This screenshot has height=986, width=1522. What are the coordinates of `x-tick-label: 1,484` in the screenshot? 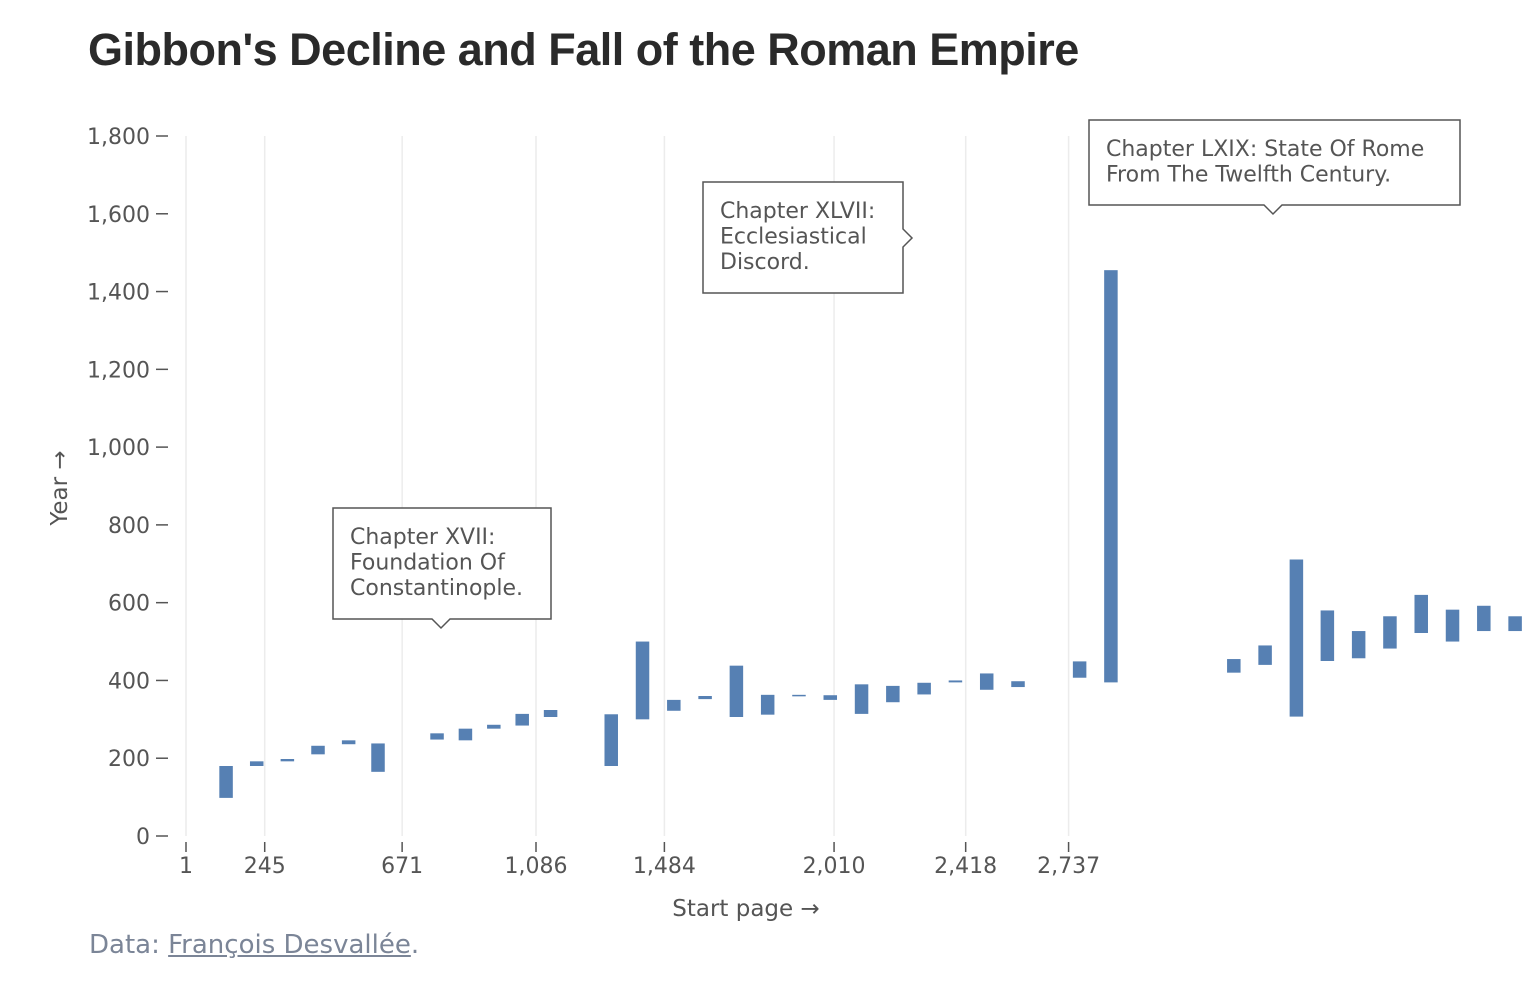 It's located at (664, 866).